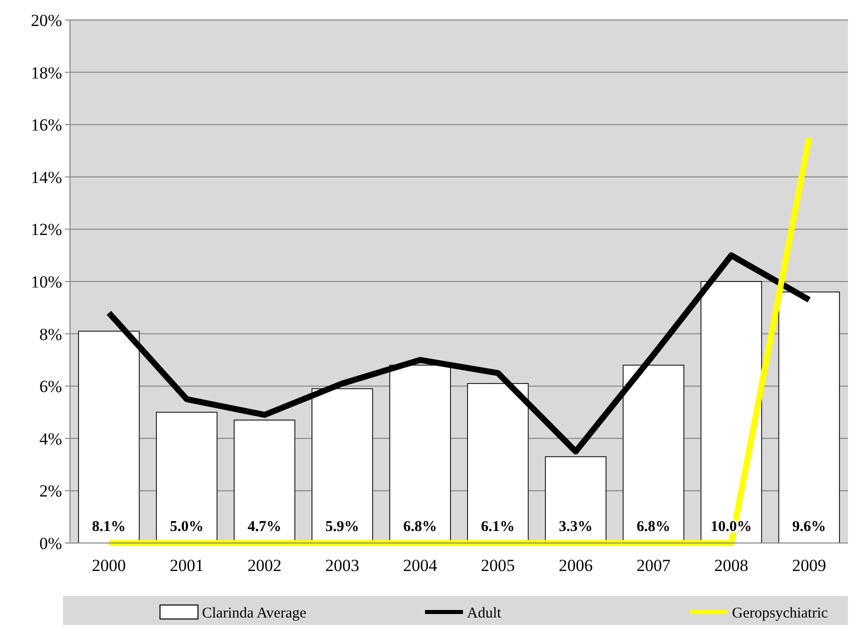 This screenshot has height=626, width=851. What do you see at coordinates (50, 386) in the screenshot?
I see `y-tick-label: 6%` at bounding box center [50, 386].